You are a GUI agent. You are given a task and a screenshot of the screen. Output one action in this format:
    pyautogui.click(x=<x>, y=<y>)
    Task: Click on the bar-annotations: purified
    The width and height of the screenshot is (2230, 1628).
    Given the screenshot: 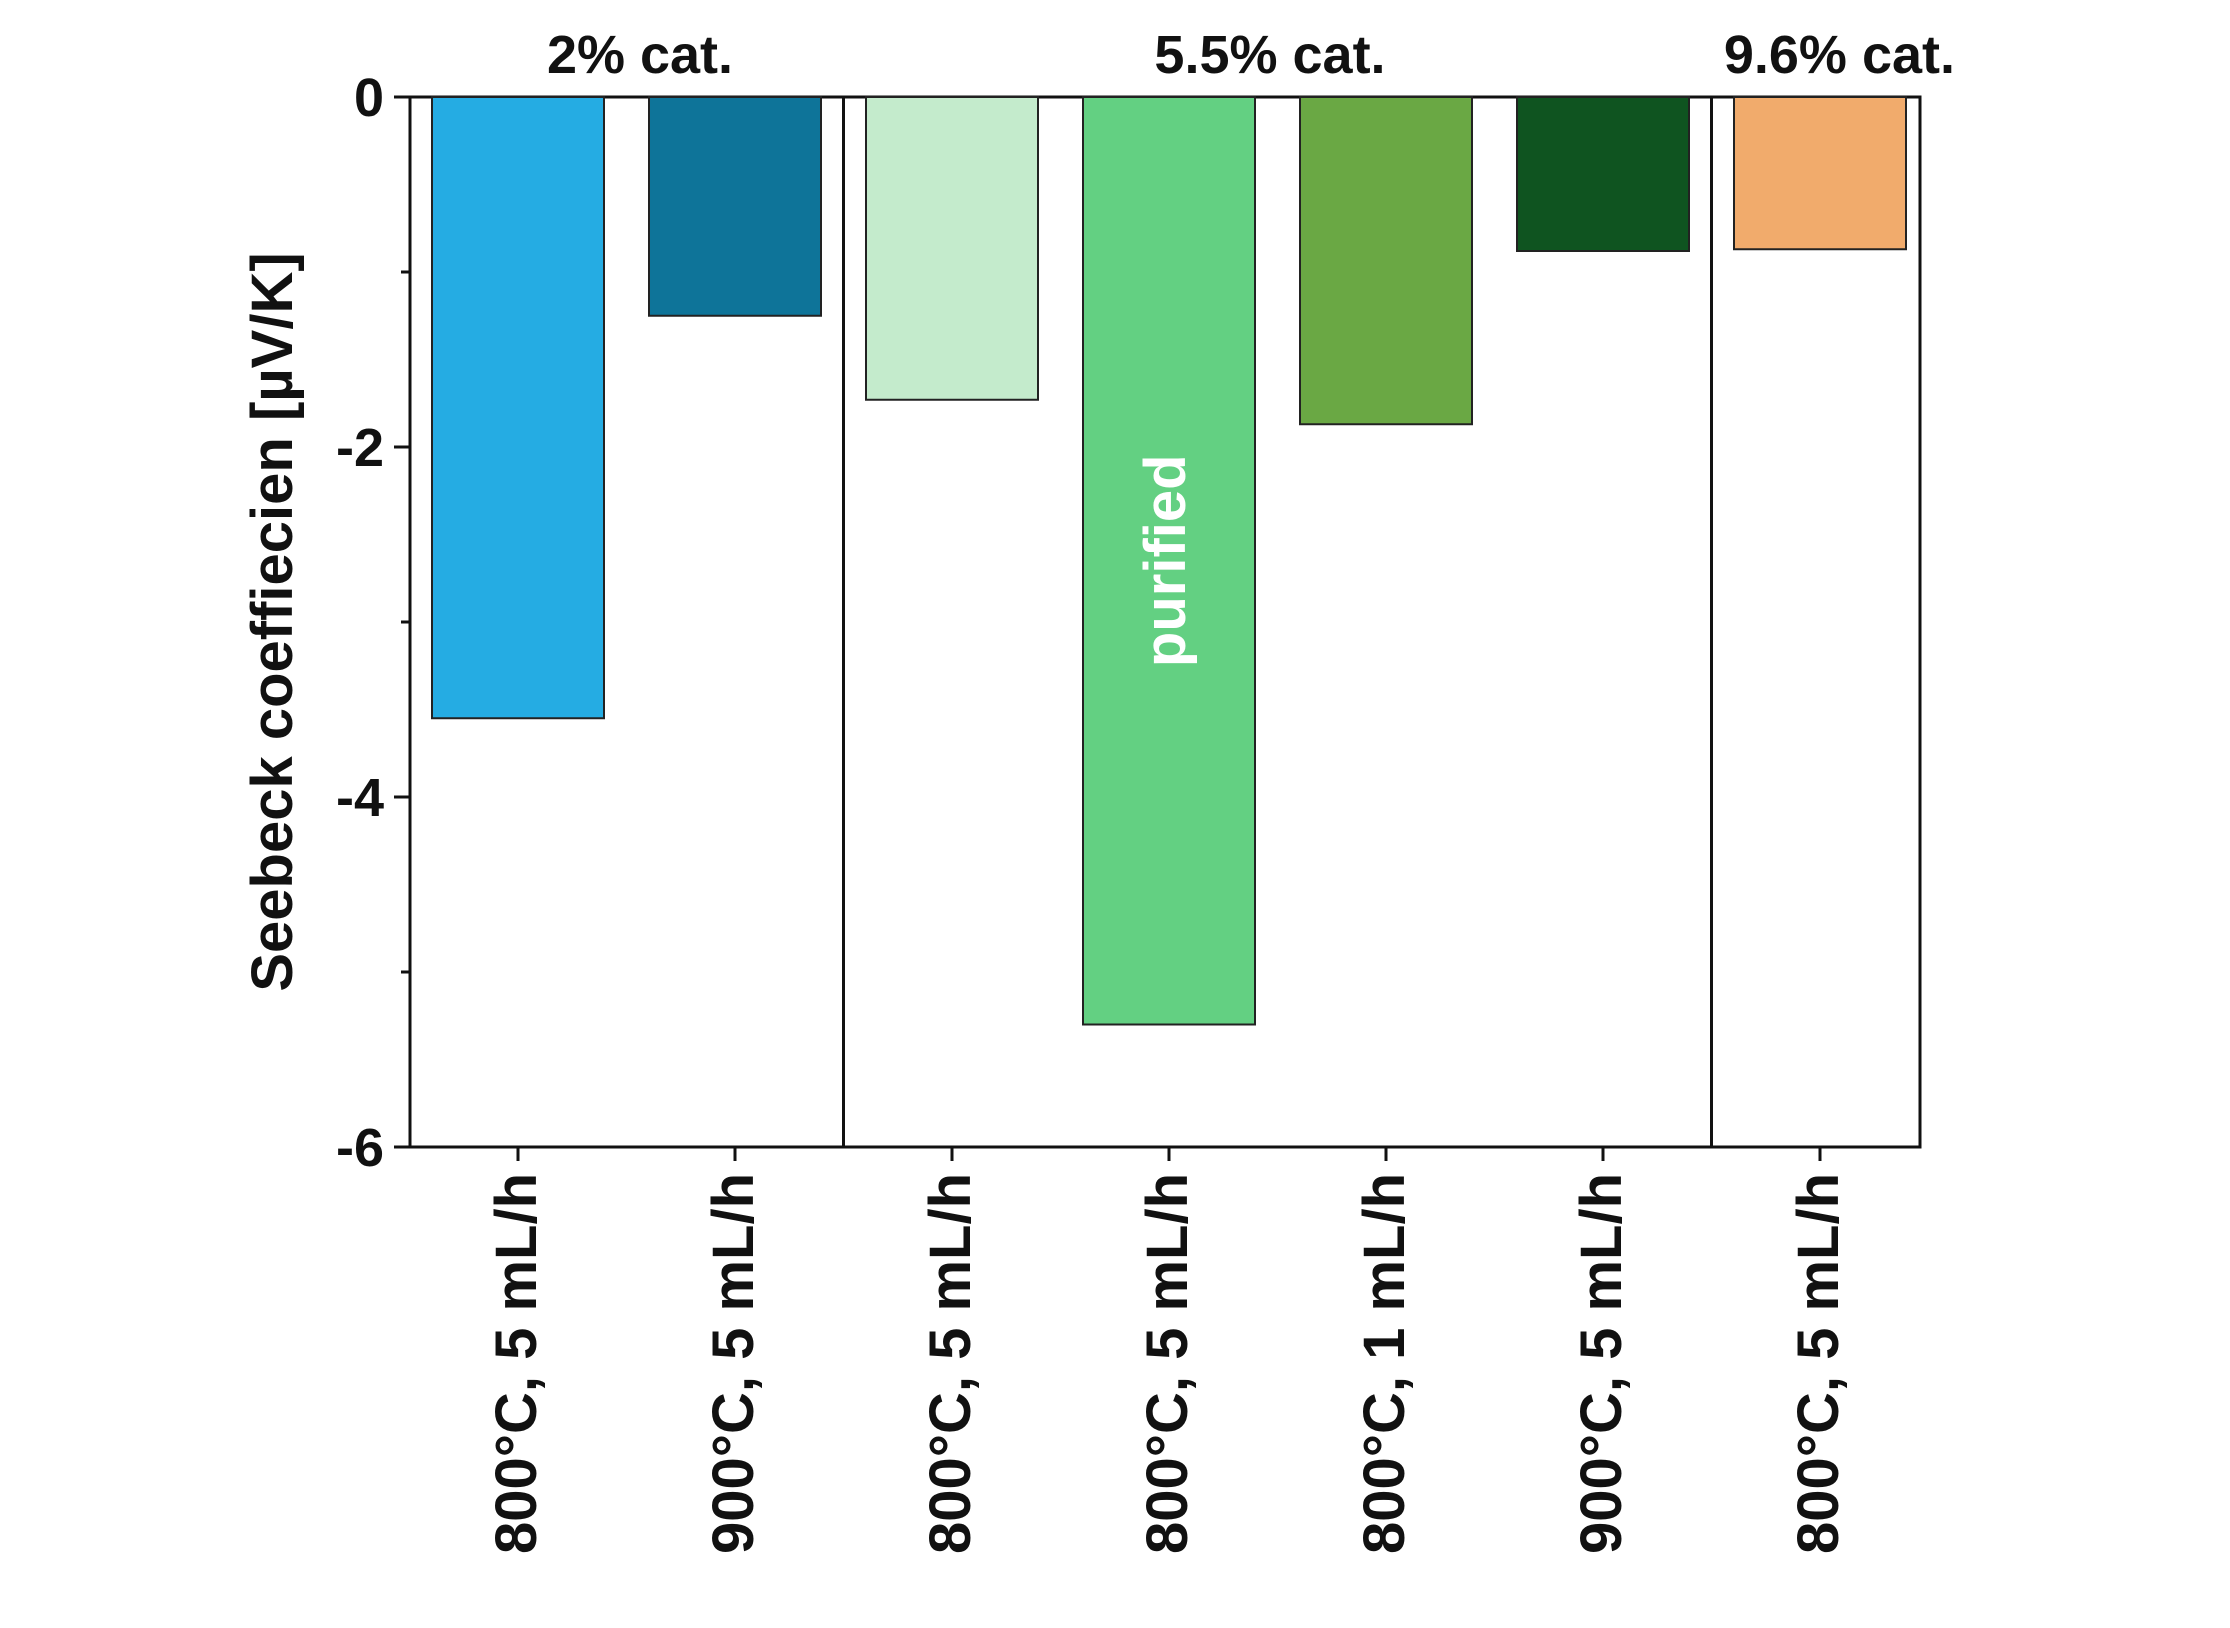 What is the action you would take?
    pyautogui.click(x=1165, y=560)
    